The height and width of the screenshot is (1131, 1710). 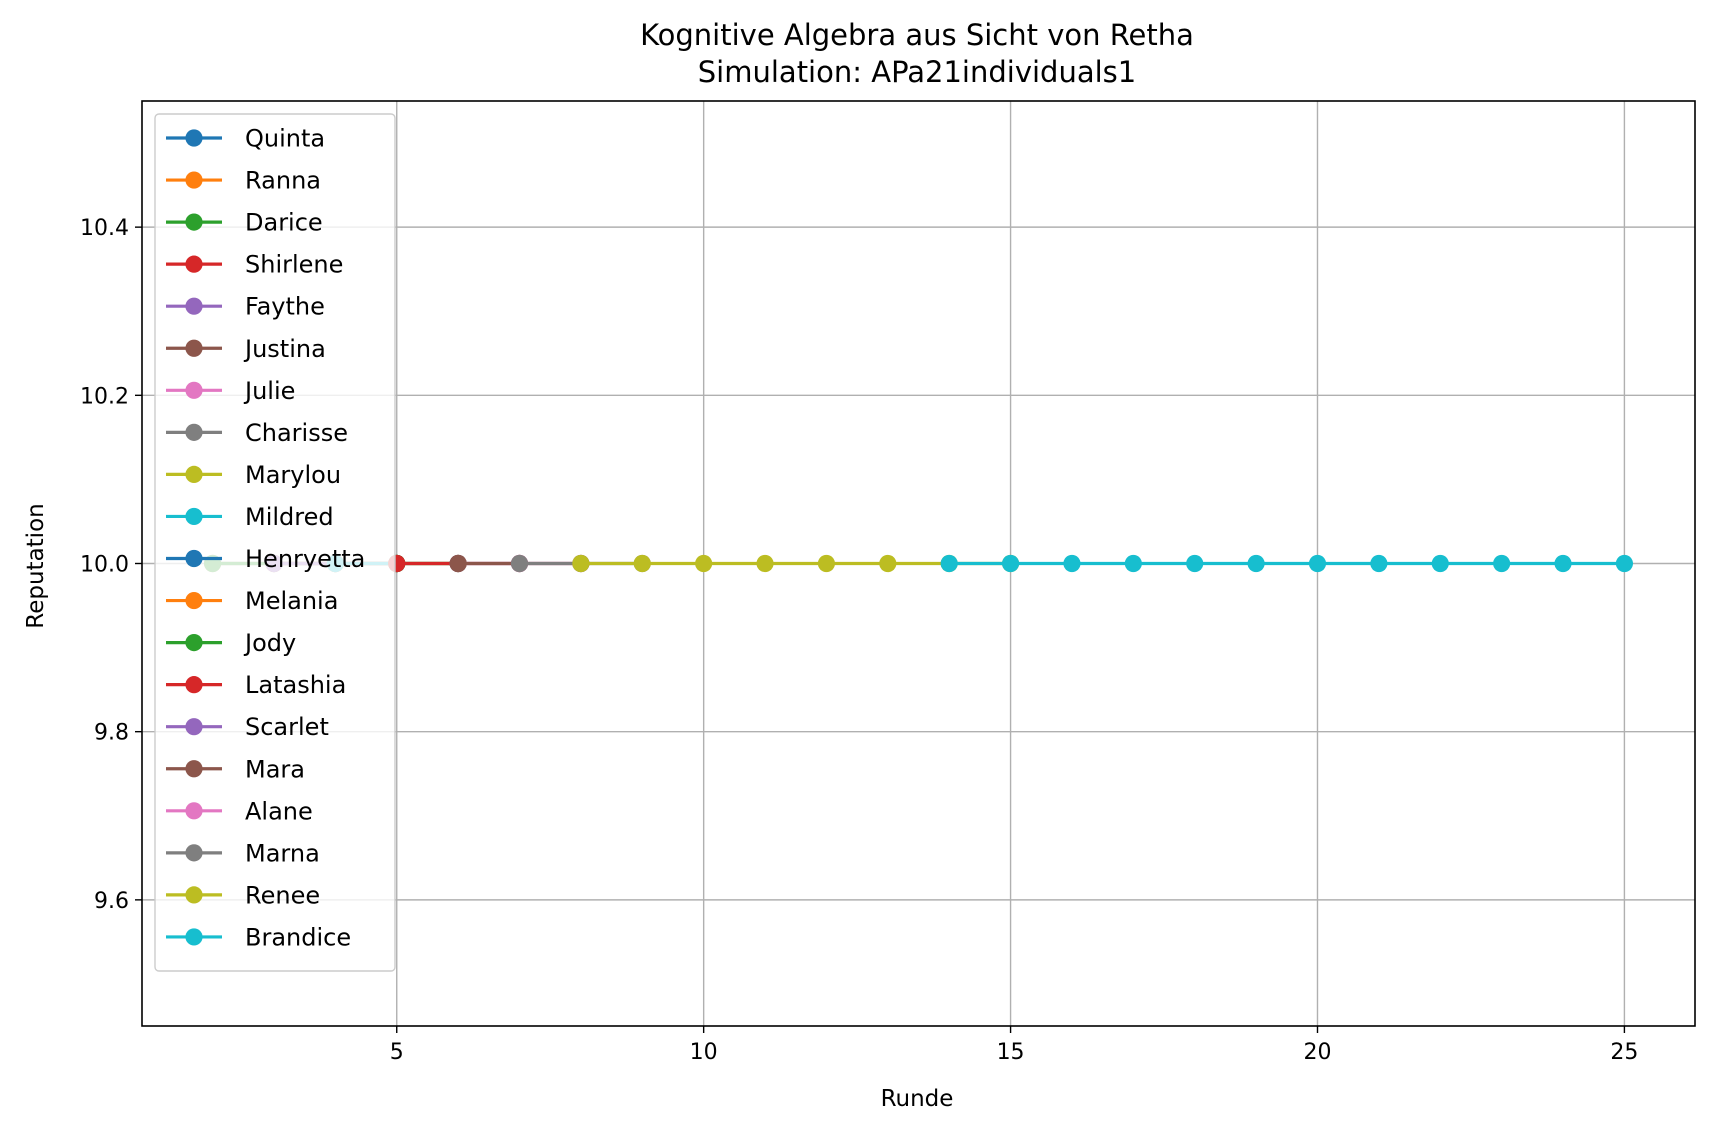 What do you see at coordinates (1011, 1052) in the screenshot?
I see `x-tick-label: 15` at bounding box center [1011, 1052].